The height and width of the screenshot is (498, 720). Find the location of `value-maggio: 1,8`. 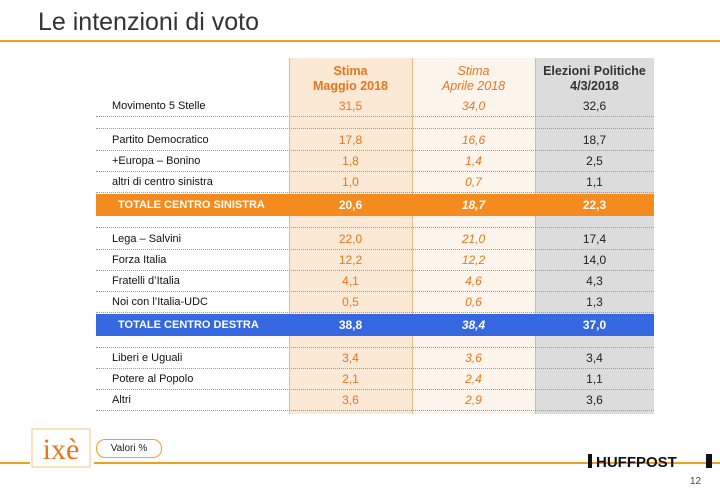

value-maggio: 1,8 is located at coordinates (350, 161).